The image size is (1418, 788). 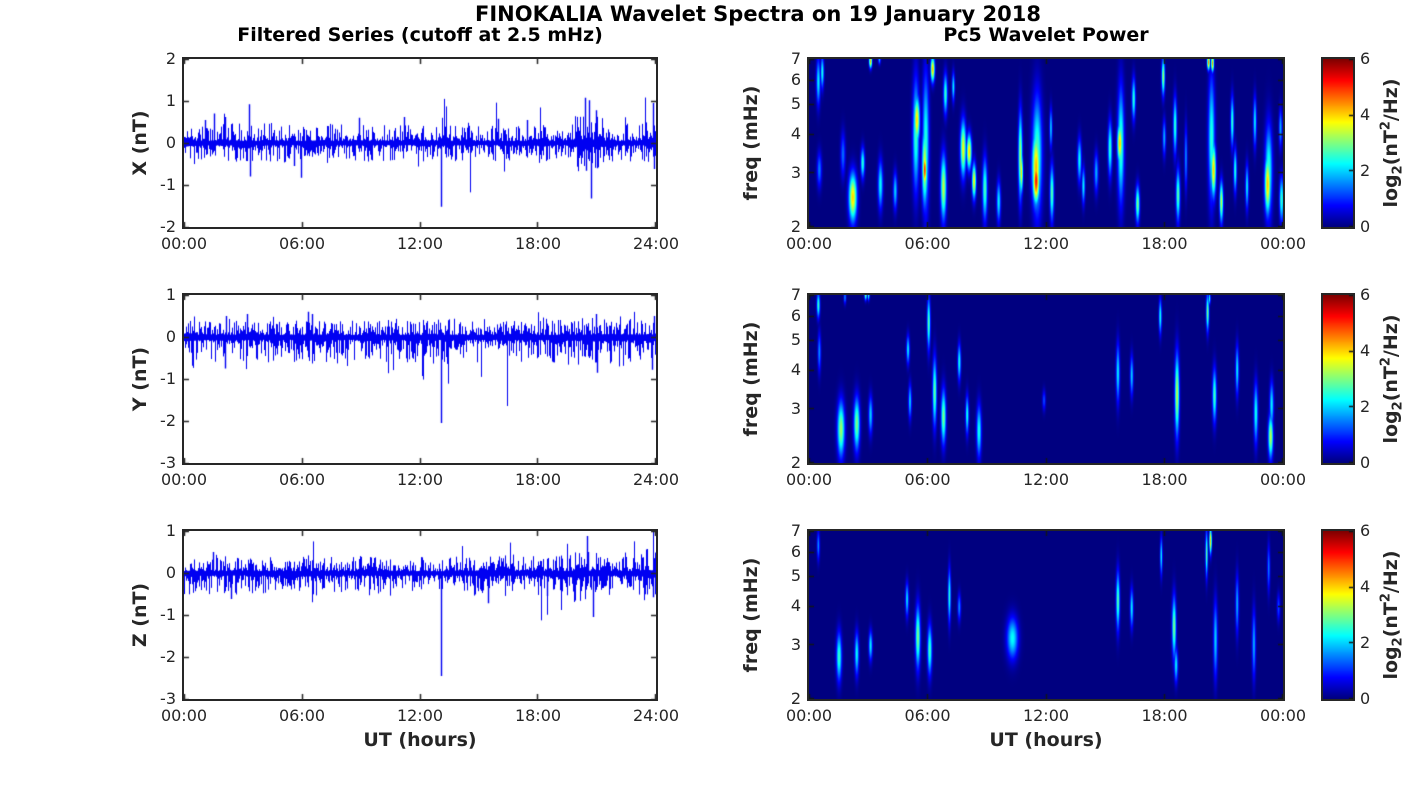 I want to click on y-colorbar-label: log2(nT2/Hz), so click(x=1392, y=379).